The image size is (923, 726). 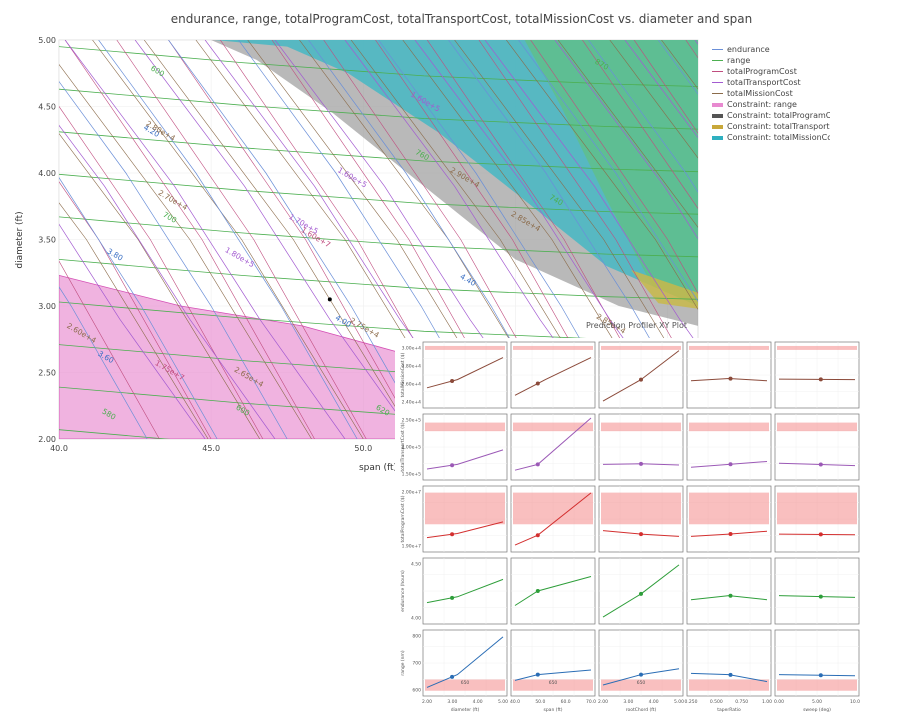 I want to click on legend-label: Constraint: totalMissionCost, so click(x=778, y=137).